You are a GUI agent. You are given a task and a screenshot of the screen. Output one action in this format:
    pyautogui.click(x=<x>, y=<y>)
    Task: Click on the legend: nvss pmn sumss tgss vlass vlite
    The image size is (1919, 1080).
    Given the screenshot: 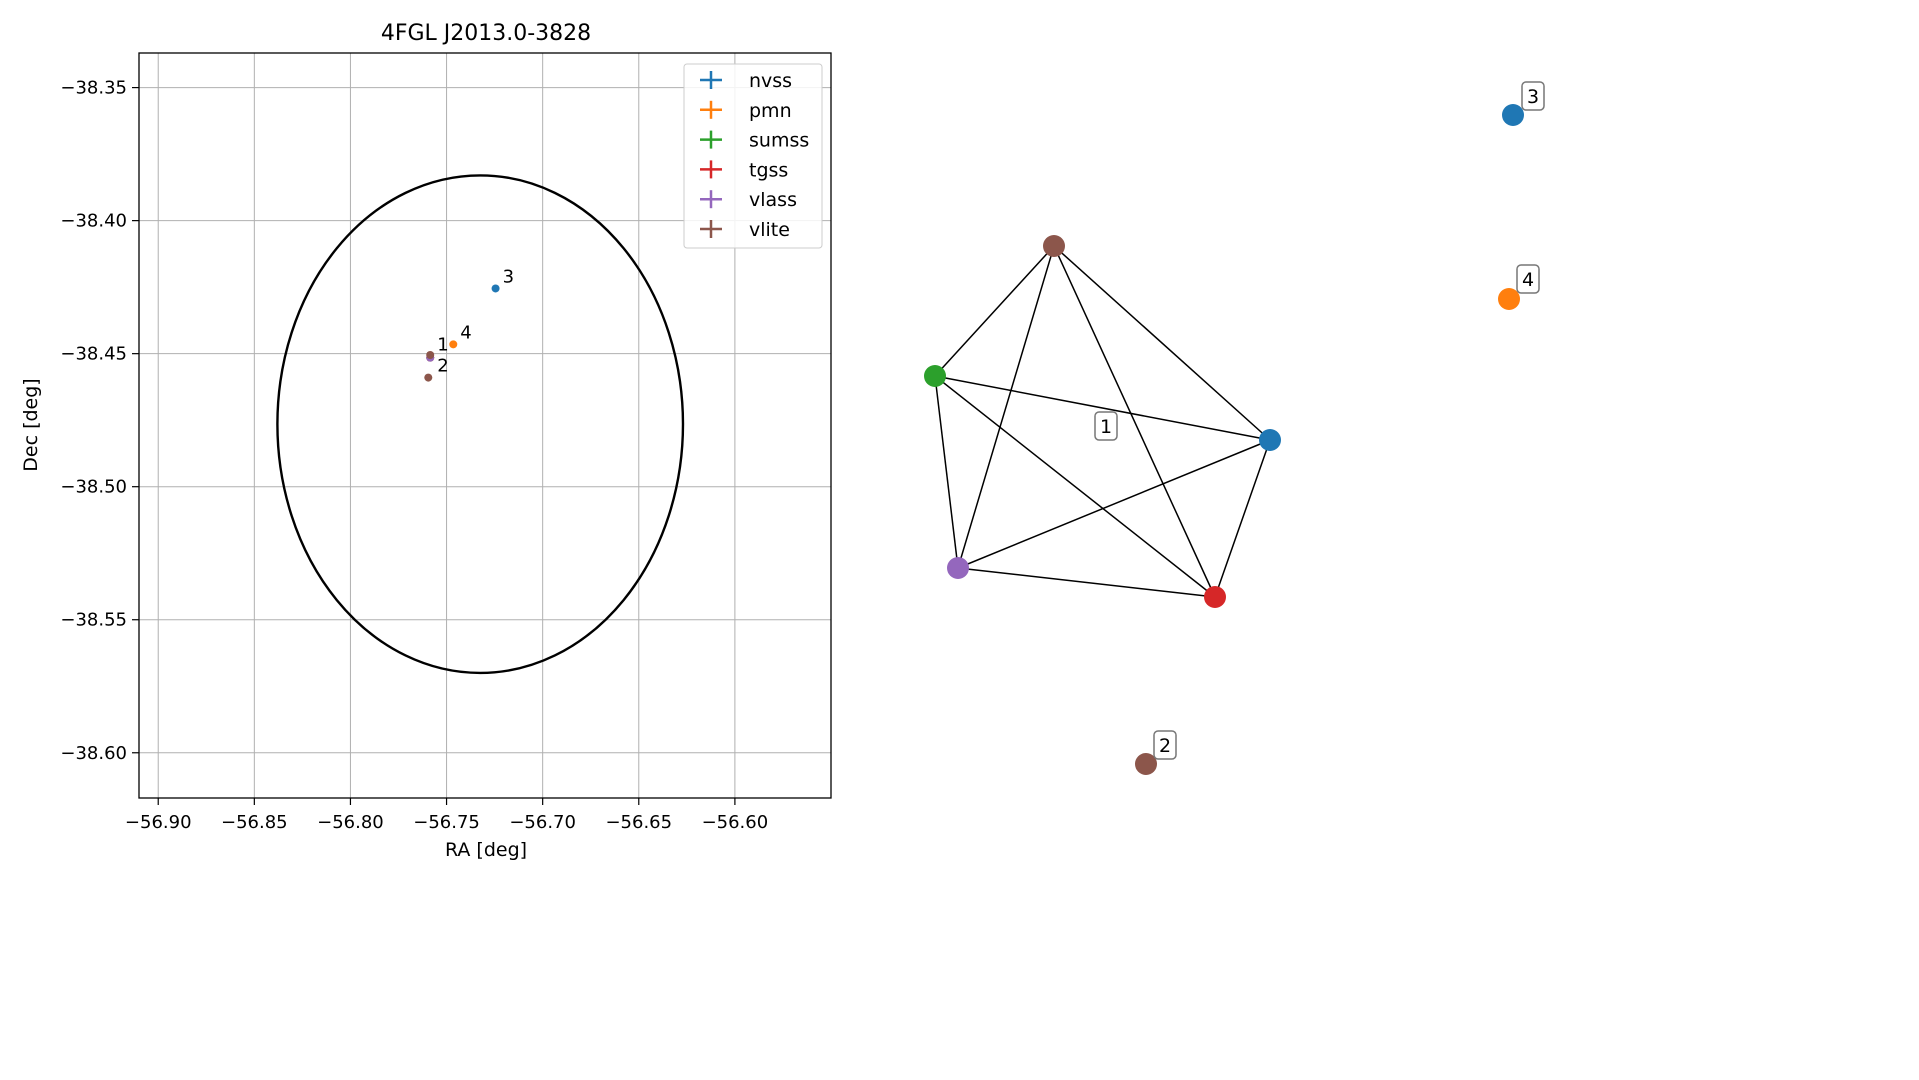 What is the action you would take?
    pyautogui.click(x=753, y=156)
    